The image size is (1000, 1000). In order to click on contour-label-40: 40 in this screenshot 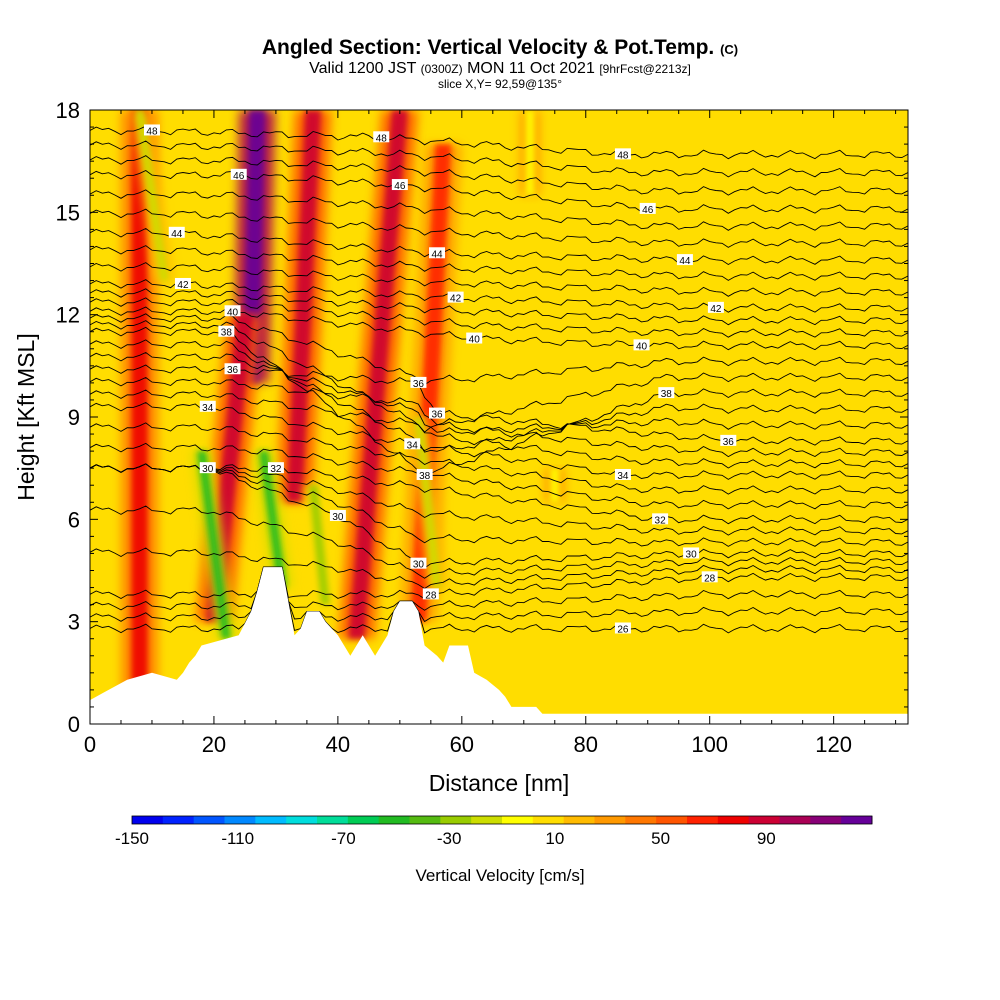, I will do `click(475, 340)`.